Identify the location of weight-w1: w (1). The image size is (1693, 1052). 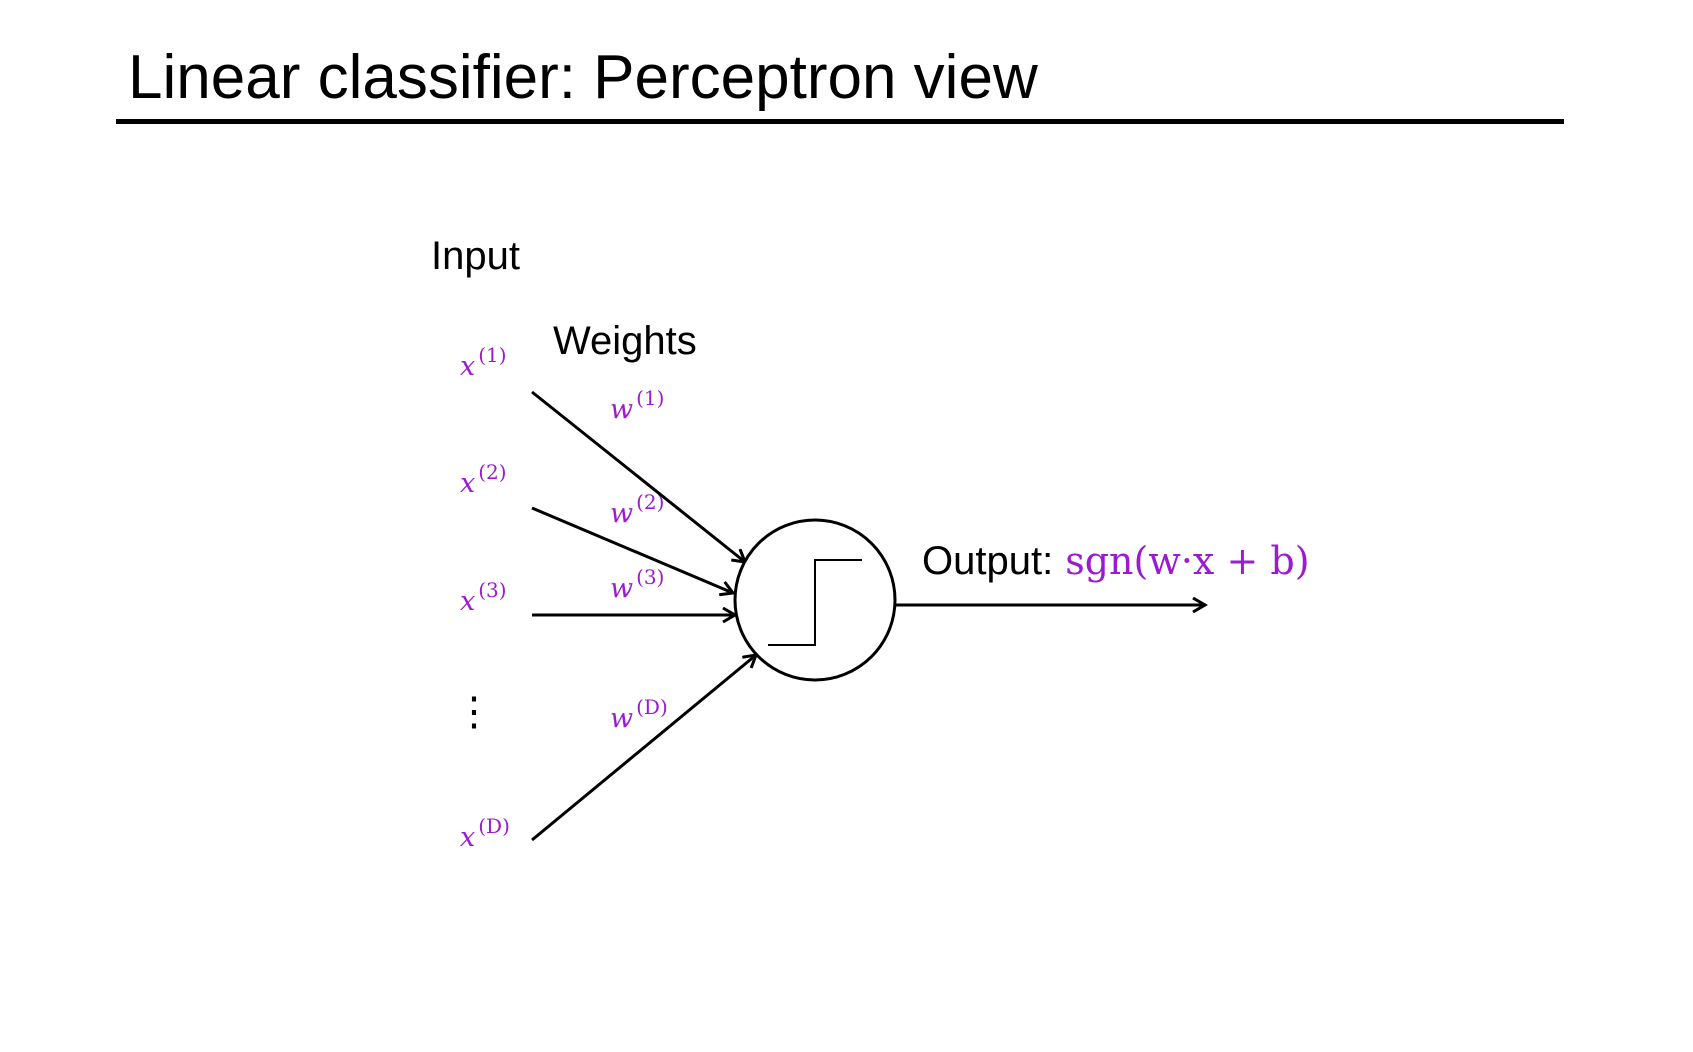
(637, 405).